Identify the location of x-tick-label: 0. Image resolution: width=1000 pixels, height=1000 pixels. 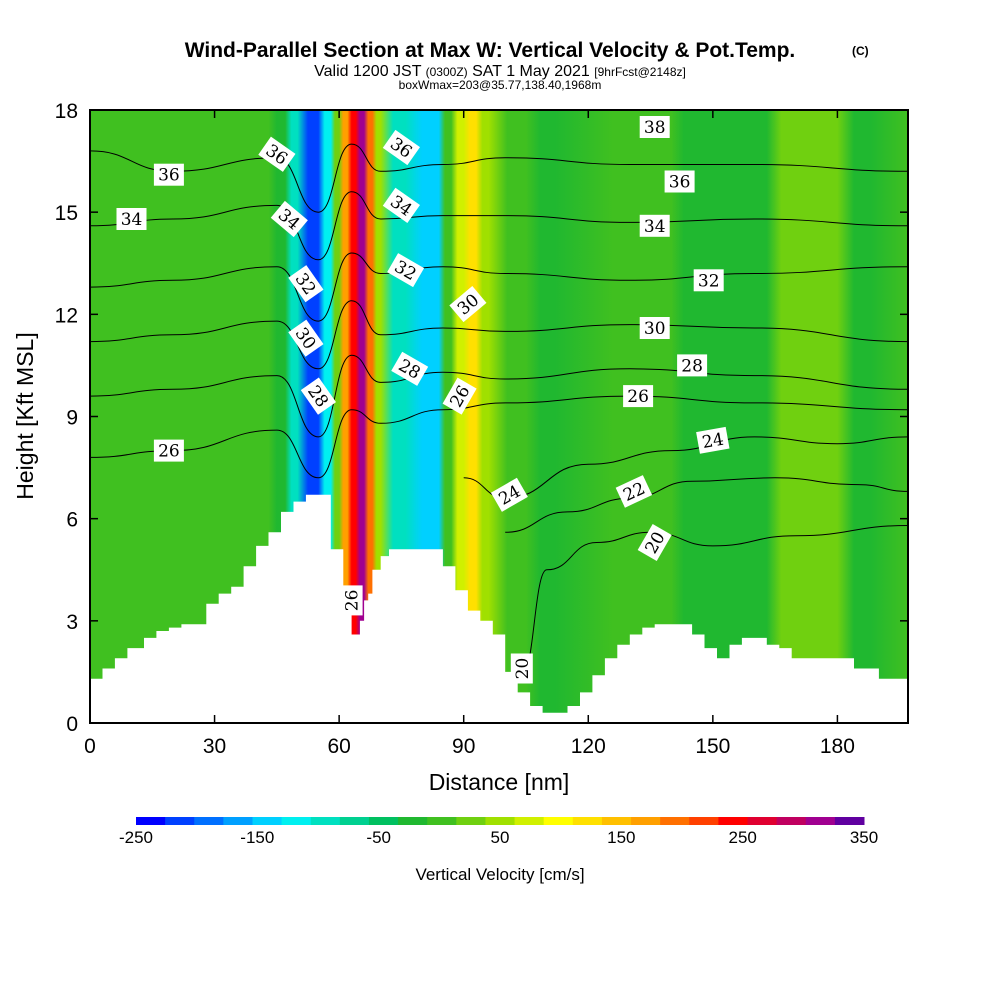
(90, 746).